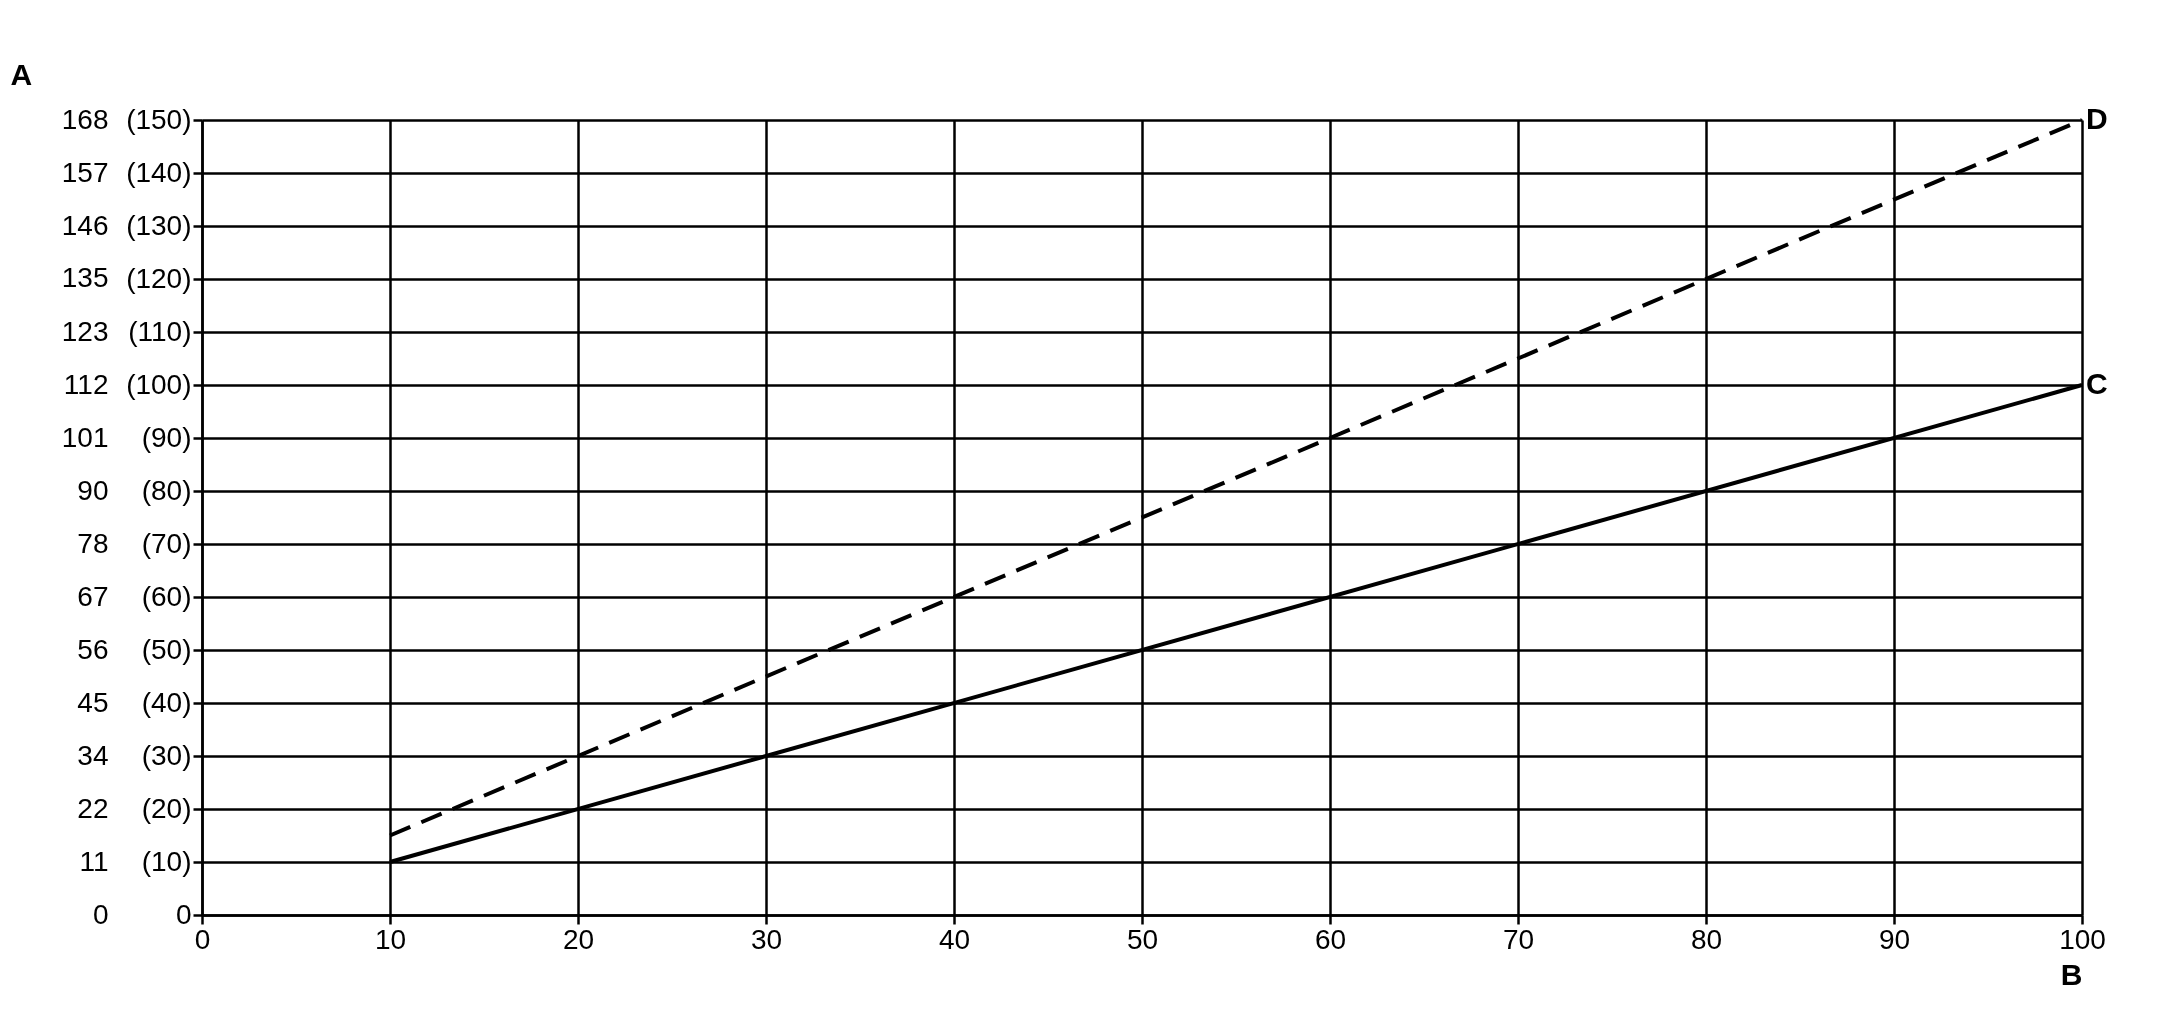  What do you see at coordinates (166, 490) in the screenshot?
I see `y-tick-label: (80)` at bounding box center [166, 490].